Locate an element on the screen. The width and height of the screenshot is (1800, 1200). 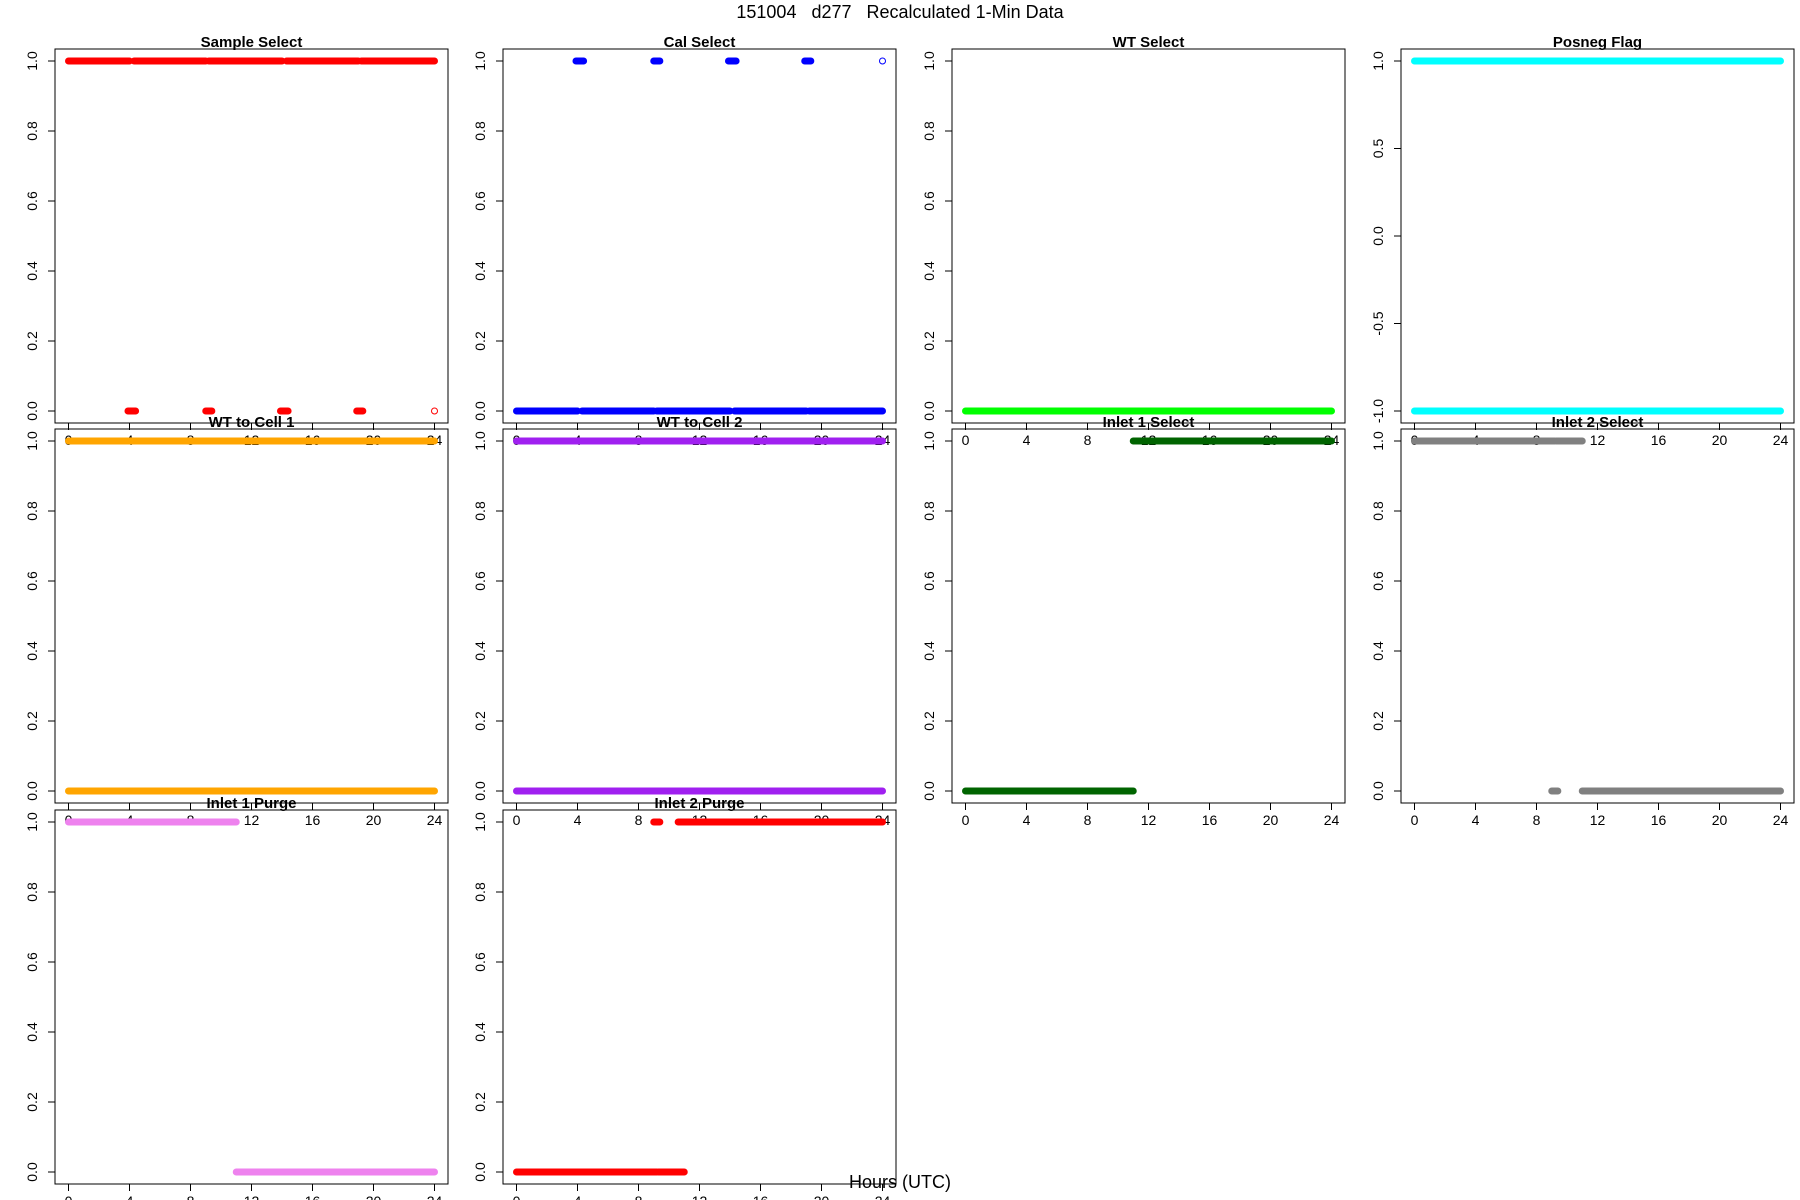
panel-title: Cal Select is located at coordinates (700, 42).